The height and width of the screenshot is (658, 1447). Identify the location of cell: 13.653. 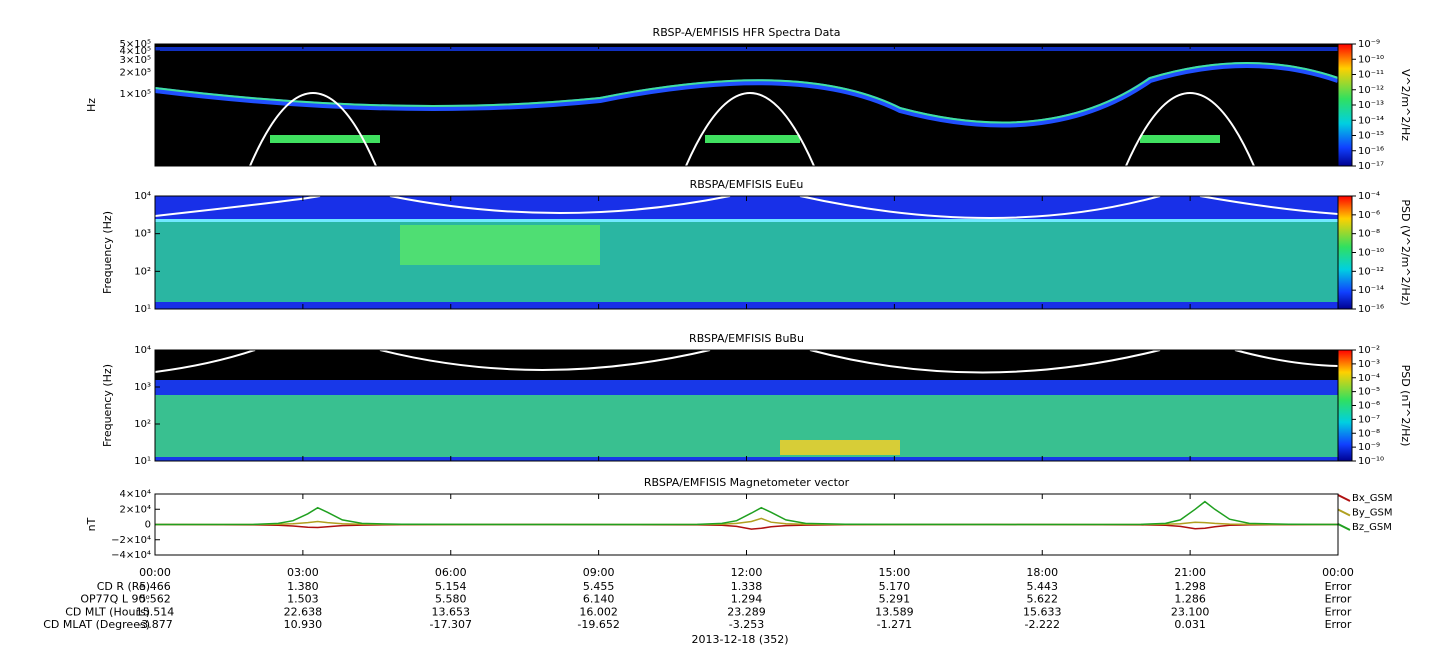
(451, 611).